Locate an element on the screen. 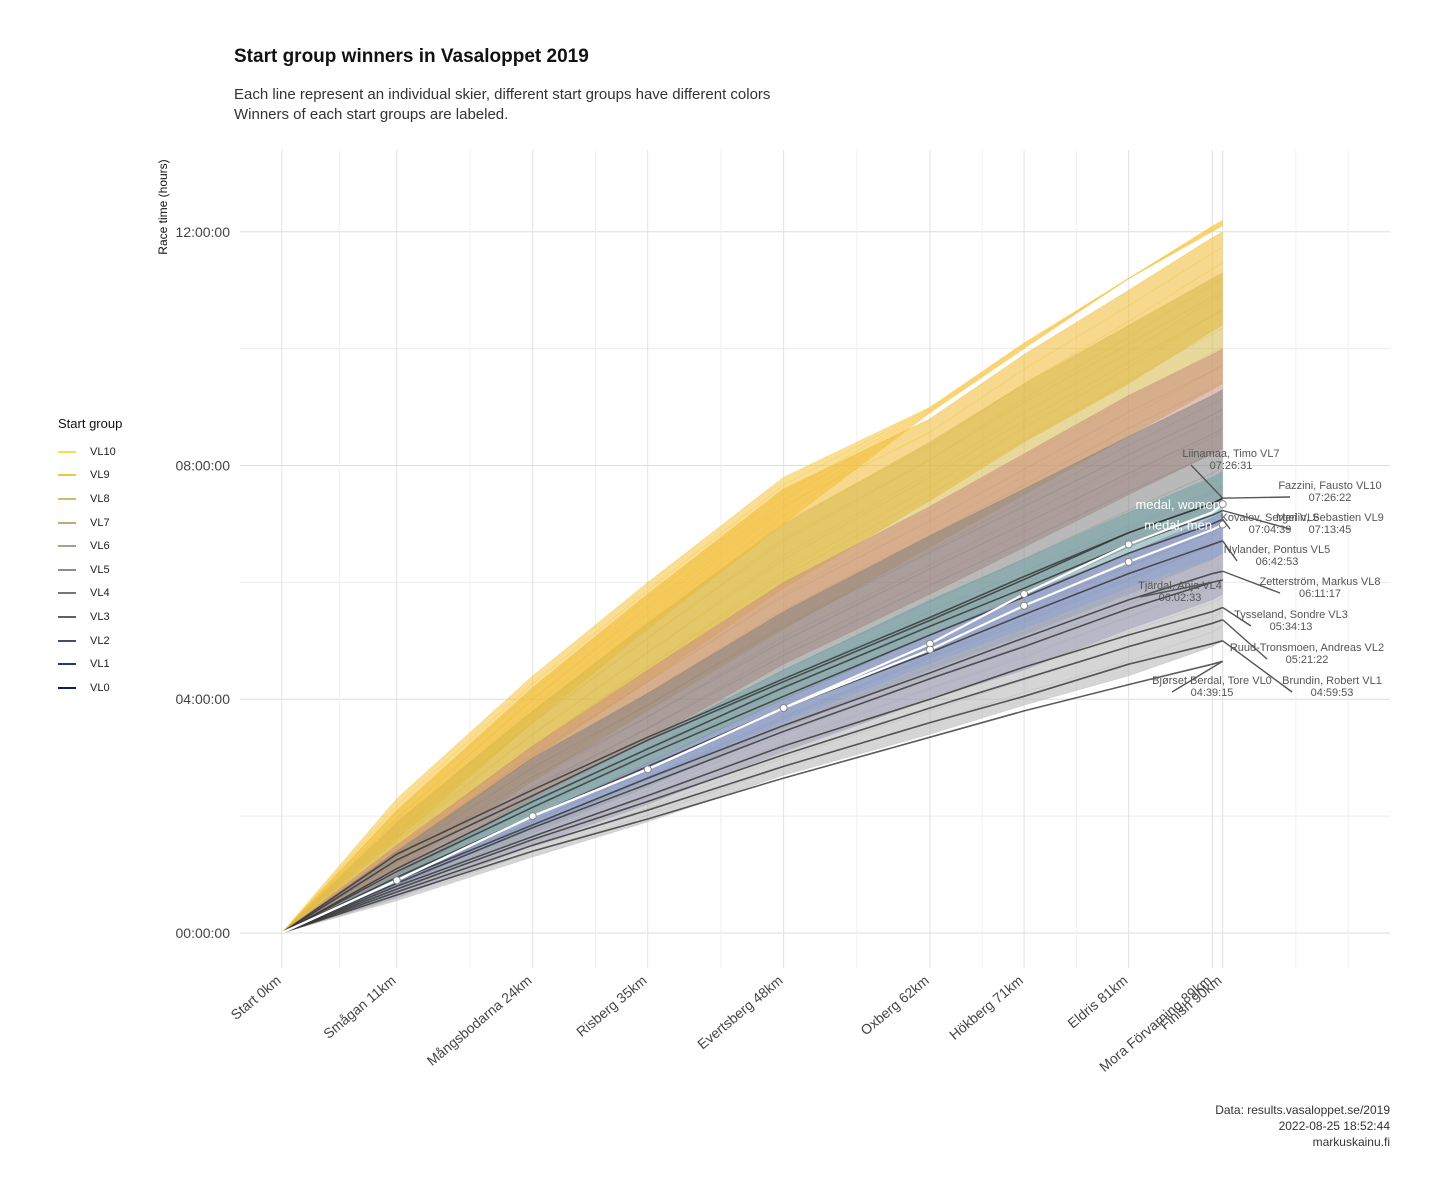  x-tick-label: Hökberg 71km is located at coordinates (986, 1007).